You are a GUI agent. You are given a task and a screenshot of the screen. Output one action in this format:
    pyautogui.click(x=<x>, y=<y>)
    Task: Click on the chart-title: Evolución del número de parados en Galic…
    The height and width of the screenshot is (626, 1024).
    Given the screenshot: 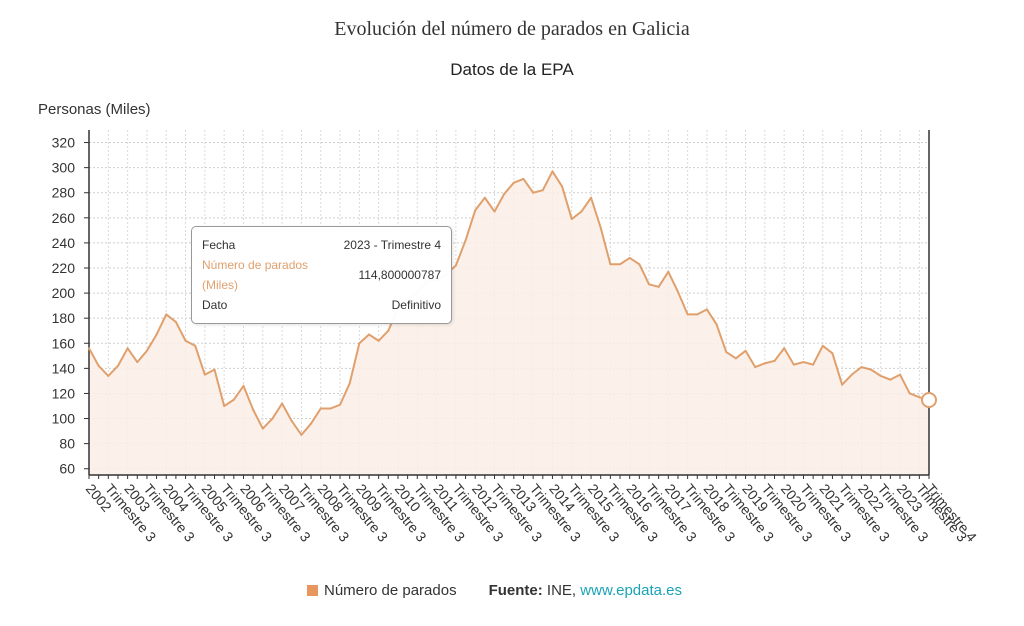 What is the action you would take?
    pyautogui.click(x=512, y=29)
    